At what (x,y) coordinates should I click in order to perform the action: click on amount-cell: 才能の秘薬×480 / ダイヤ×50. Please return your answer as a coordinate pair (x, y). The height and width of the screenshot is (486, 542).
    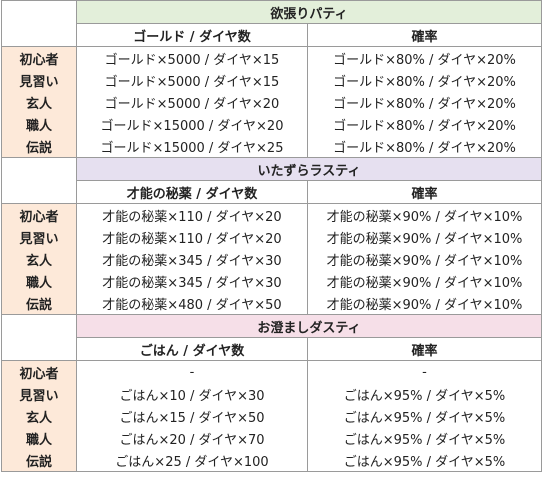
    Looking at the image, I should click on (192, 303).